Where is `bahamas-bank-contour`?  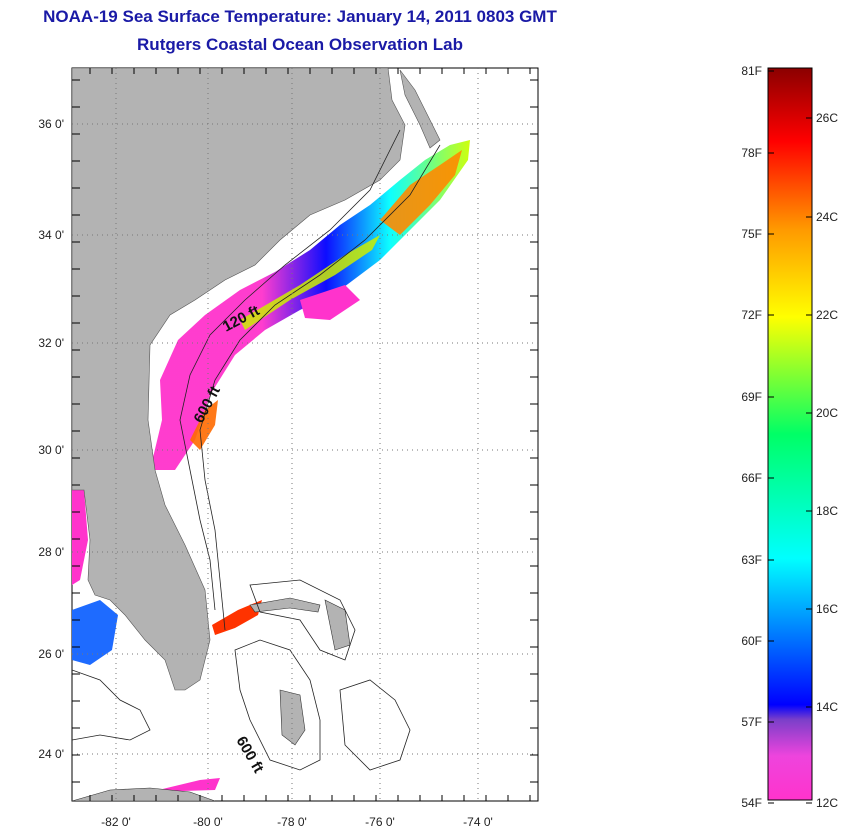 bahamas-bank-contour is located at coordinates (277, 705).